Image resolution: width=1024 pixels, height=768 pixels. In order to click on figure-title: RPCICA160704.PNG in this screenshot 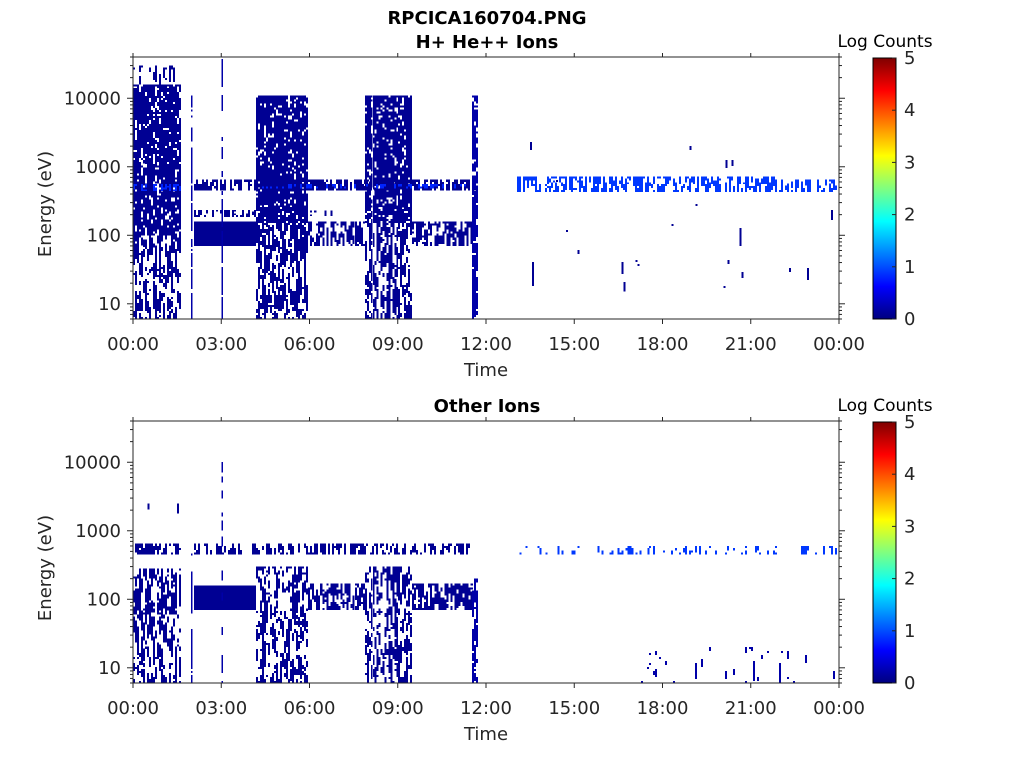, I will do `click(486, 18)`.